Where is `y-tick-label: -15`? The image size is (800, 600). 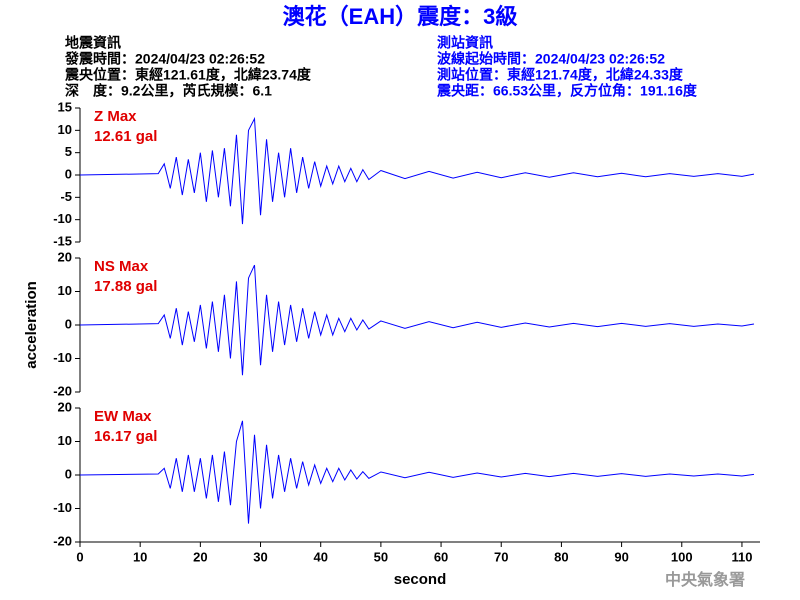
y-tick-label: -15 is located at coordinates (62, 240).